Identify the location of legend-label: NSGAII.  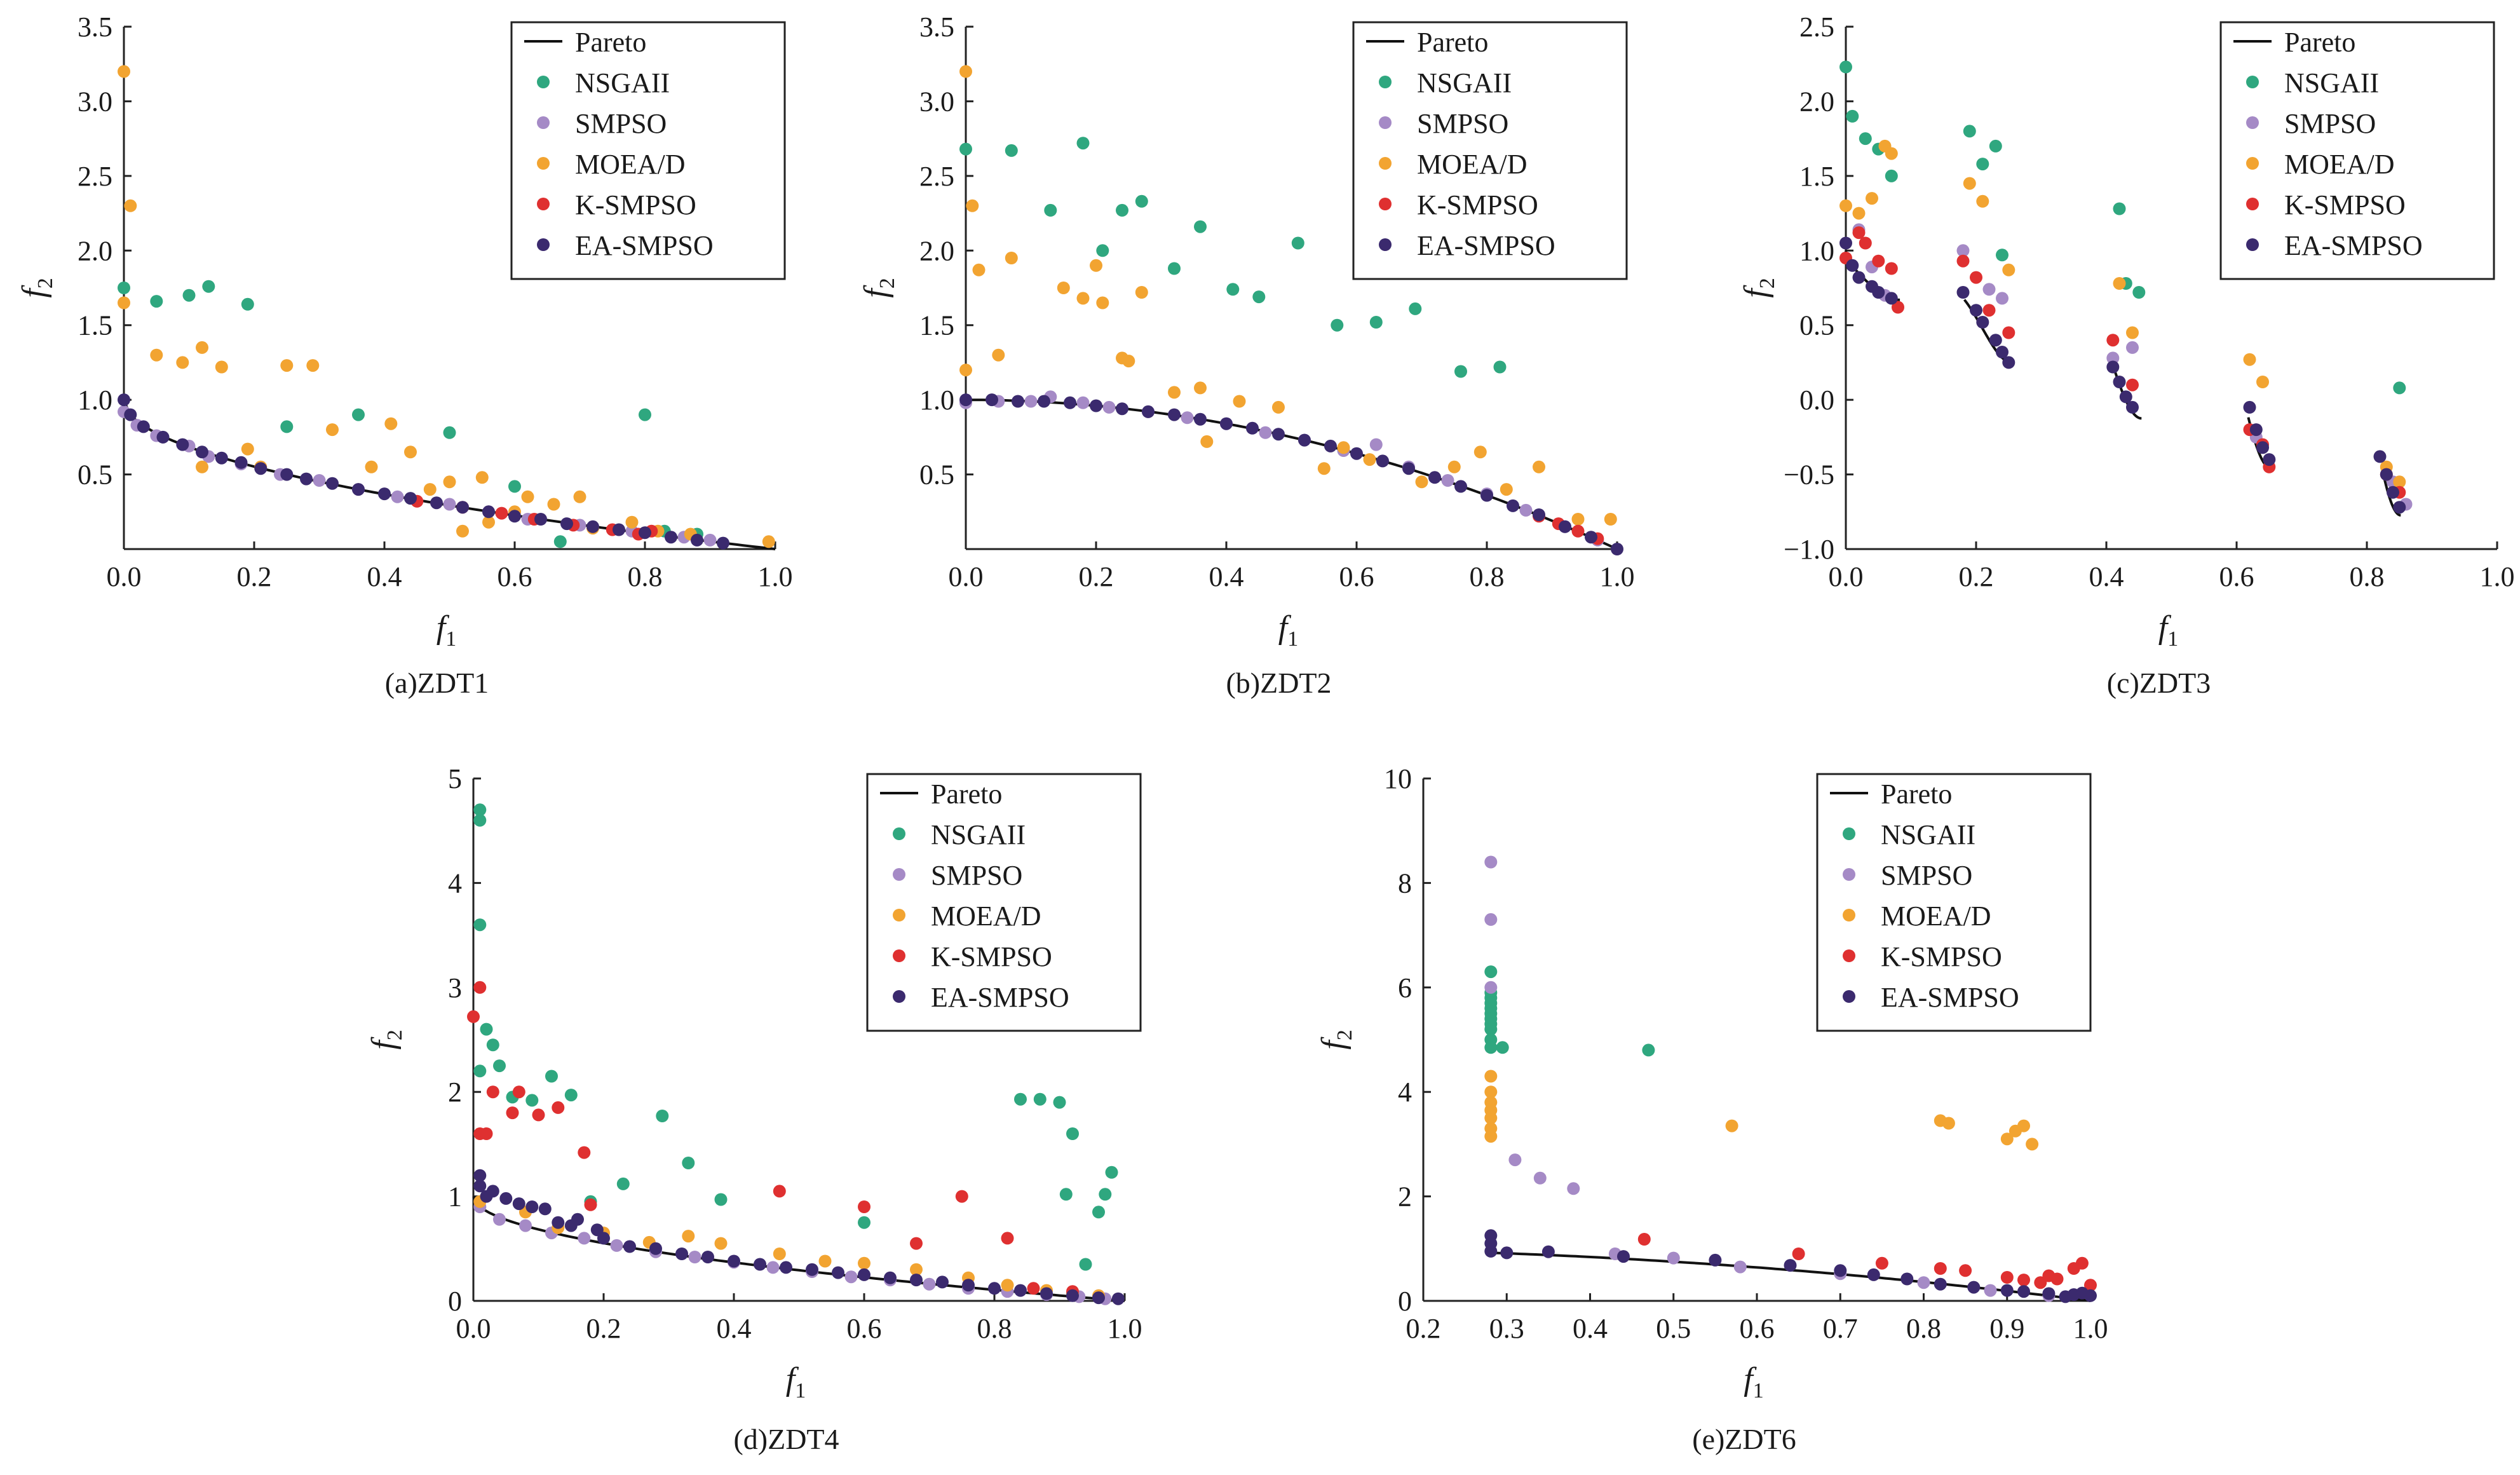
(978, 834).